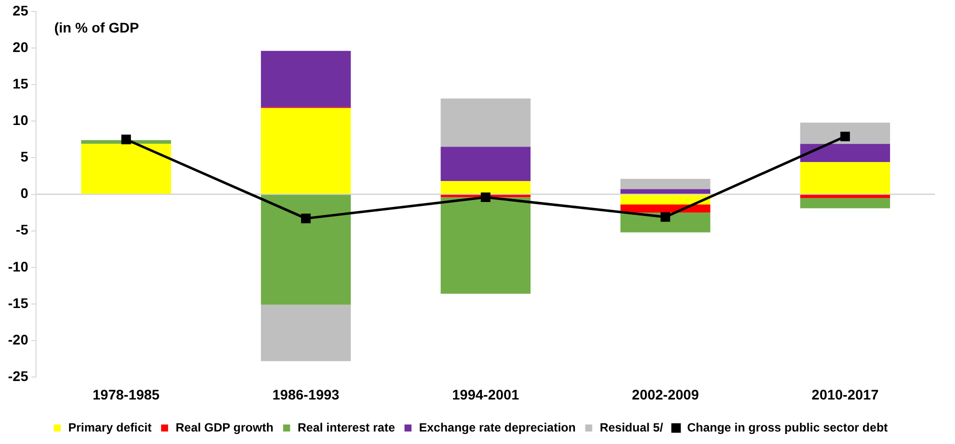  Describe the element at coordinates (225, 427) in the screenshot. I see `legend-label: Real GDP growth` at that location.